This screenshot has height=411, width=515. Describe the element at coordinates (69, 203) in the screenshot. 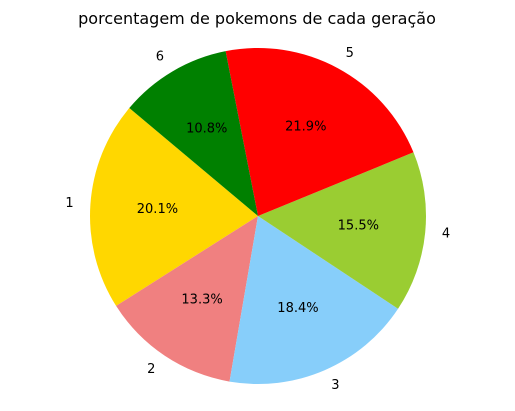

I see `pie-category-label-1: 1` at that location.